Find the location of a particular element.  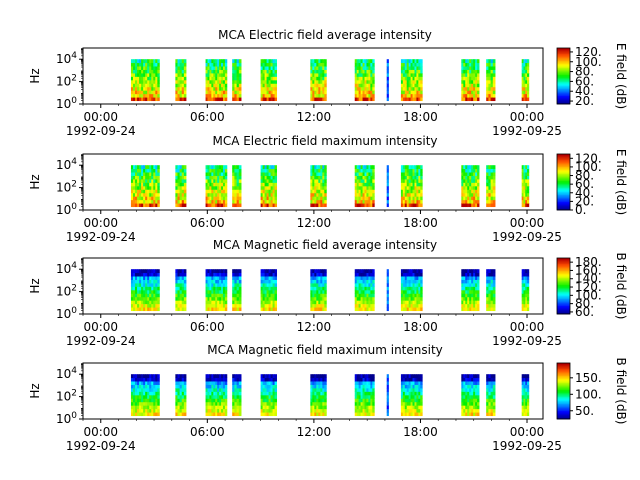

x-tick-date-label: 1992-09-25 is located at coordinates (527, 341).